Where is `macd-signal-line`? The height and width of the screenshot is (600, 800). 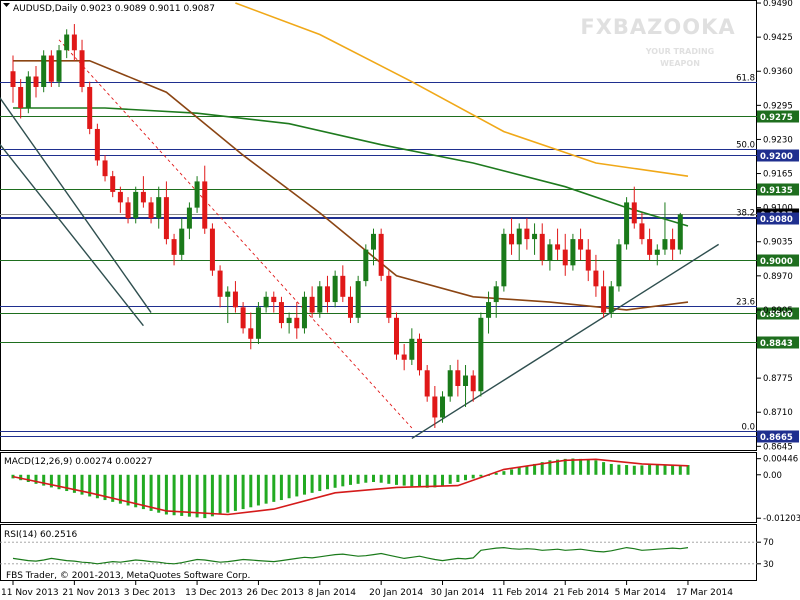
macd-signal-line is located at coordinates (350, 487).